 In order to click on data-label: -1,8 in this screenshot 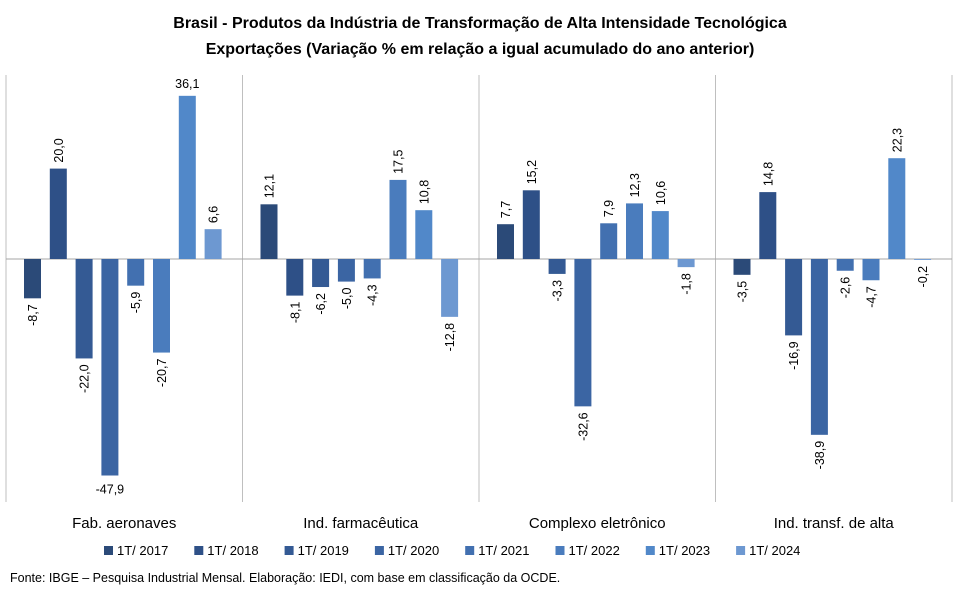, I will do `click(687, 284)`.